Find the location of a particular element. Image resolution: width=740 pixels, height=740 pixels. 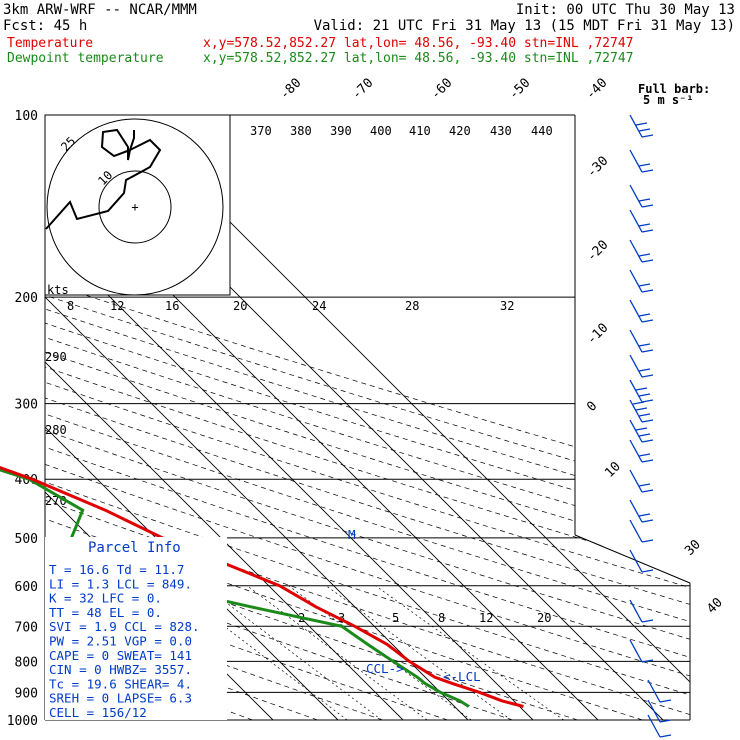

parcel-info-row: K = 32 LFC = 0. is located at coordinates (105, 598).